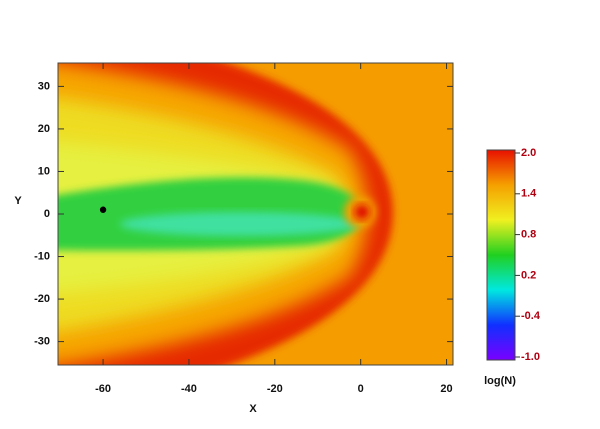 This screenshot has height=429, width=600. Describe the element at coordinates (361, 389) in the screenshot. I see `x-tick-label: 0` at that location.